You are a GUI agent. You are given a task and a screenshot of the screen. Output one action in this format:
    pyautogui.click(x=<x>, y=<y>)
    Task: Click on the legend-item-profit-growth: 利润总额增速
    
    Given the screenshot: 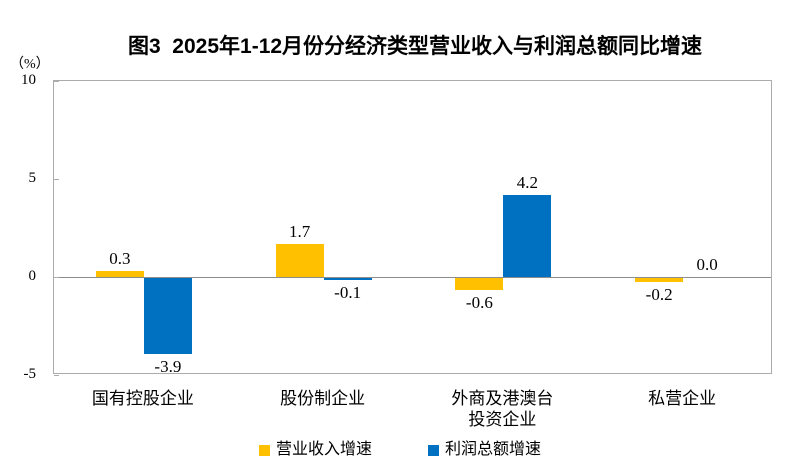 What is the action you would take?
    pyautogui.click(x=484, y=450)
    